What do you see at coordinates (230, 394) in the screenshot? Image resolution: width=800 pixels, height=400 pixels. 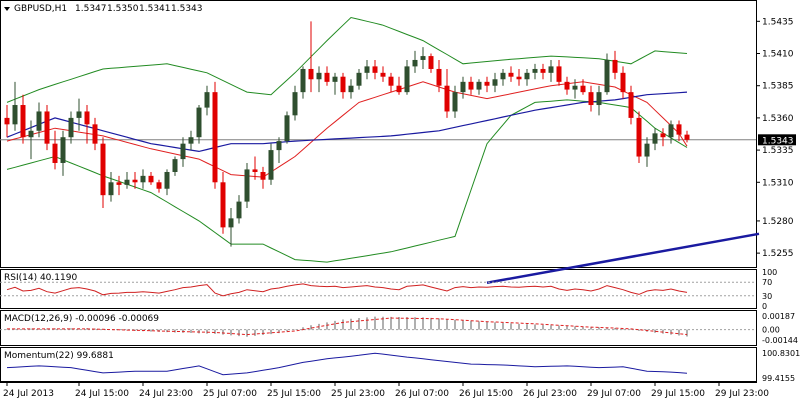 I see `time-tick-label: 25 Jul 07:00` at bounding box center [230, 394].